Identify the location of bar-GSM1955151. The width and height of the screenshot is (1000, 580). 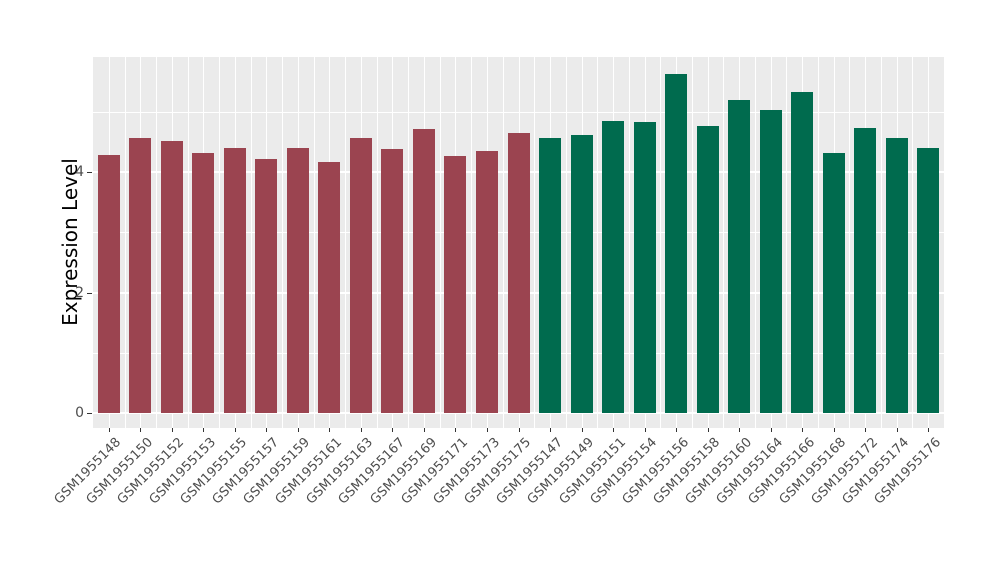
(613, 266).